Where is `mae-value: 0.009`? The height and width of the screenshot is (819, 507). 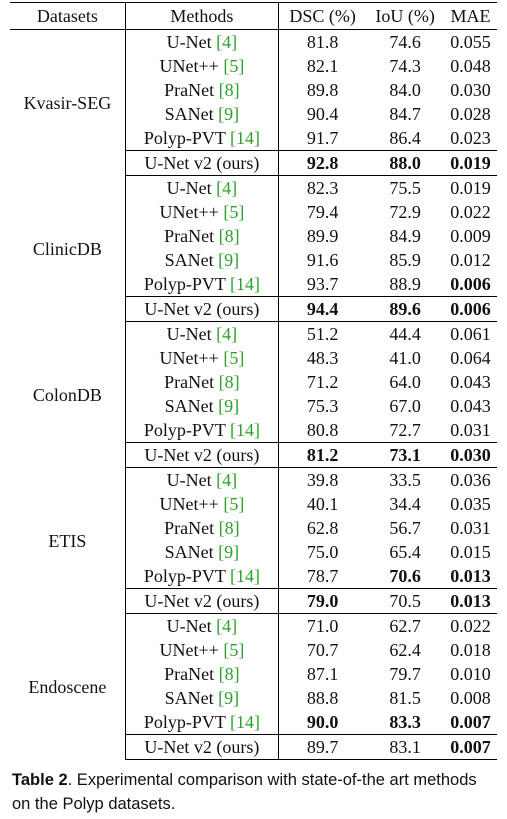
mae-value: 0.009 is located at coordinates (470, 236).